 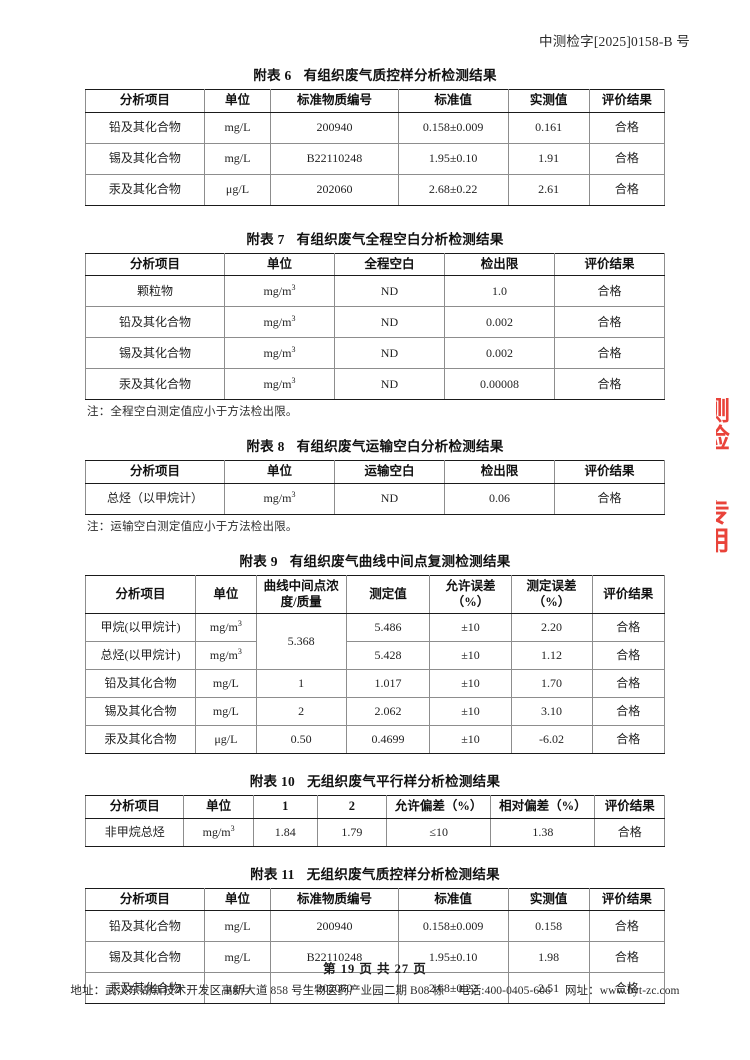 I want to click on cell-sample-1: 1.84, so click(x=285, y=832).